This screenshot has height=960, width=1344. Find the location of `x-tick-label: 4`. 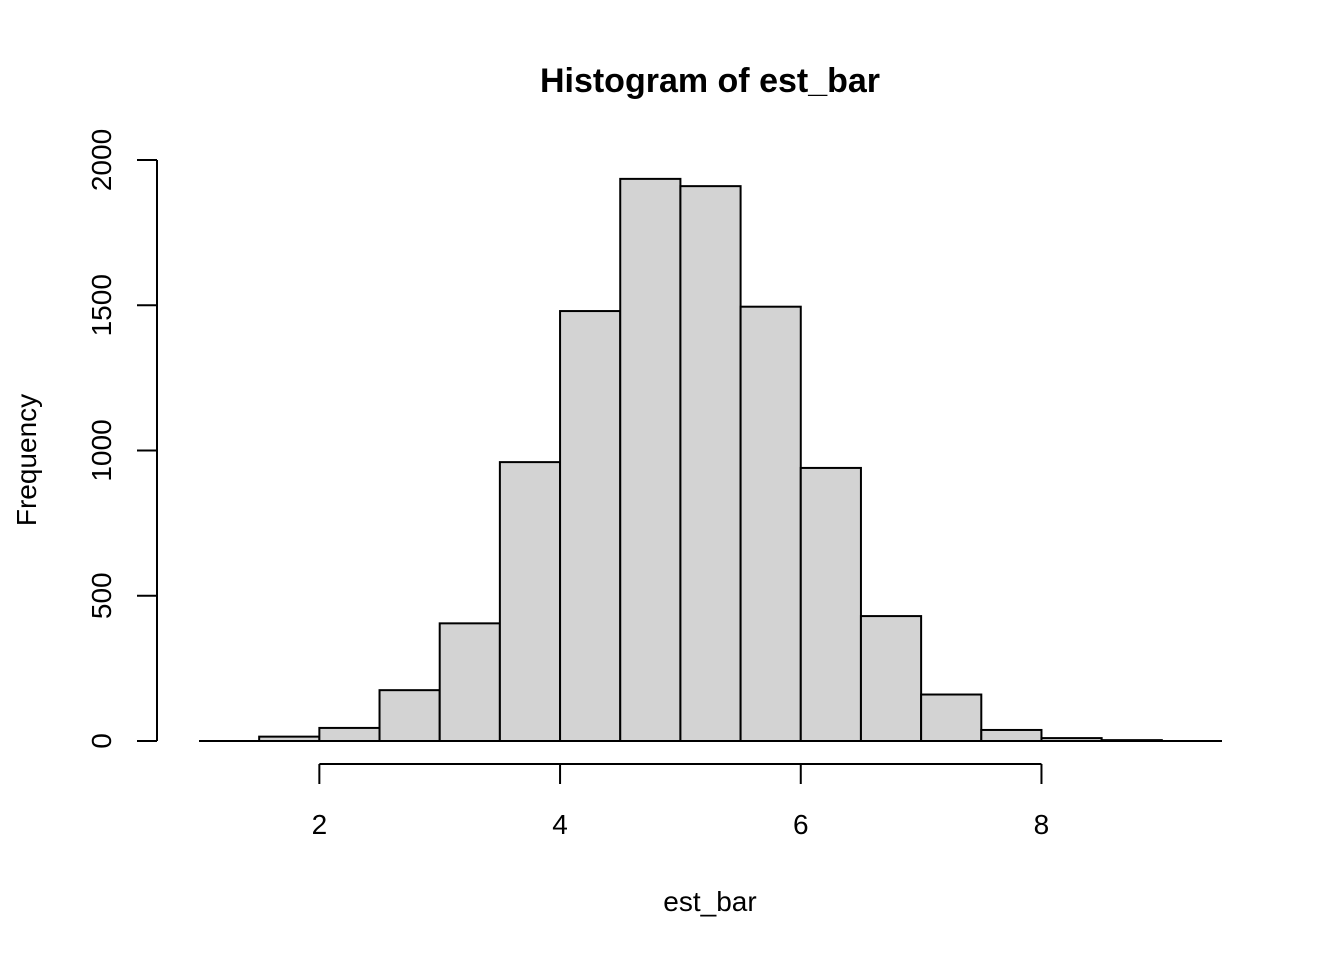

x-tick-label: 4 is located at coordinates (560, 824).